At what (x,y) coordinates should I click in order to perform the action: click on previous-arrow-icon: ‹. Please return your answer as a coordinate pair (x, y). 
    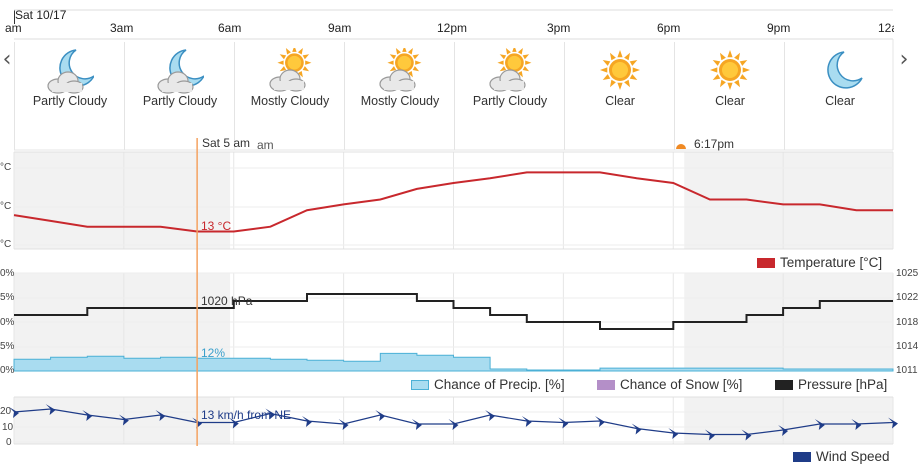
    Looking at the image, I should click on (7, 59).